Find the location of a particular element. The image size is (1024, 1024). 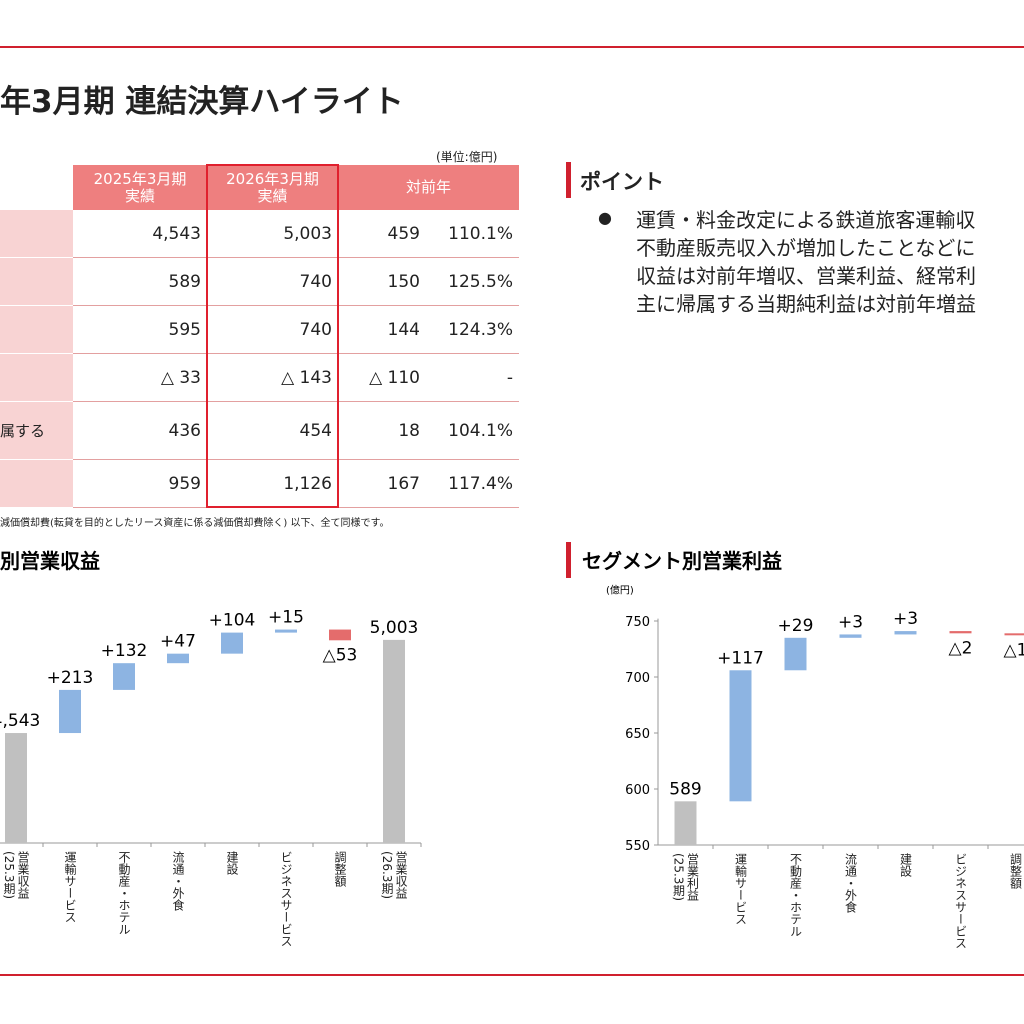

value-label: △2 is located at coordinates (961, 648).